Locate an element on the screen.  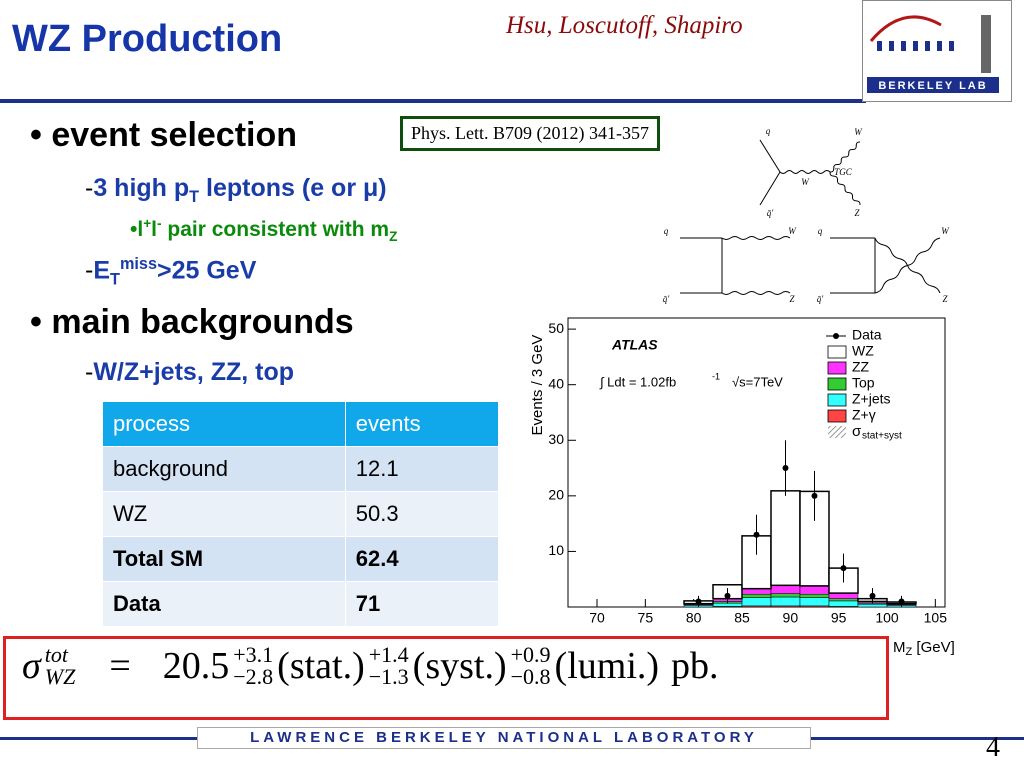
equals: = is located at coordinates (120, 666).